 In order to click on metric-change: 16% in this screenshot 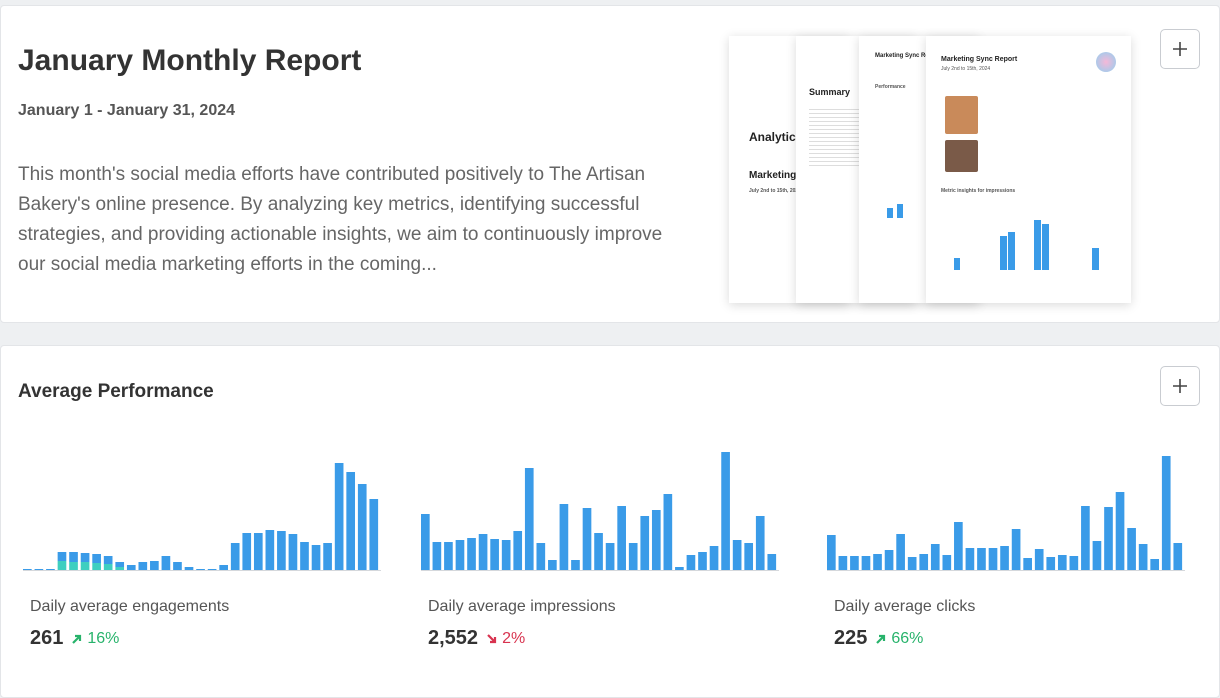, I will do `click(103, 638)`.